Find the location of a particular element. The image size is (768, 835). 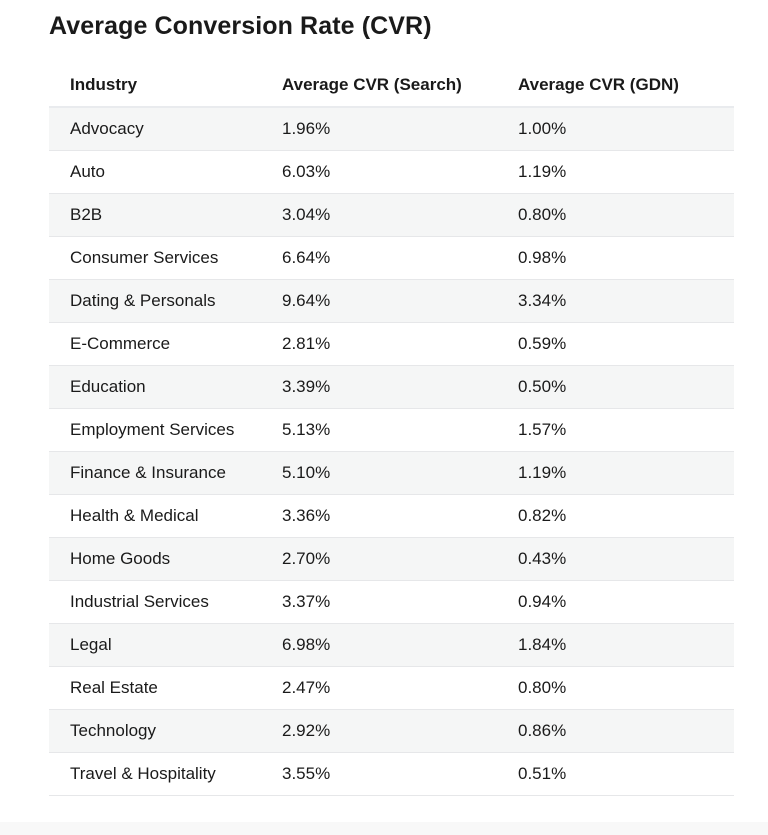

gdn-cvr-cell: 1.84% is located at coordinates (626, 645).